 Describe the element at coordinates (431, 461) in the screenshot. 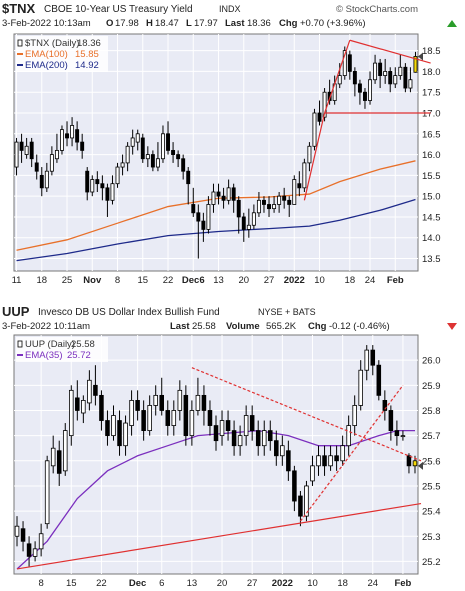

I see `y-tick-label: 25.6` at that location.